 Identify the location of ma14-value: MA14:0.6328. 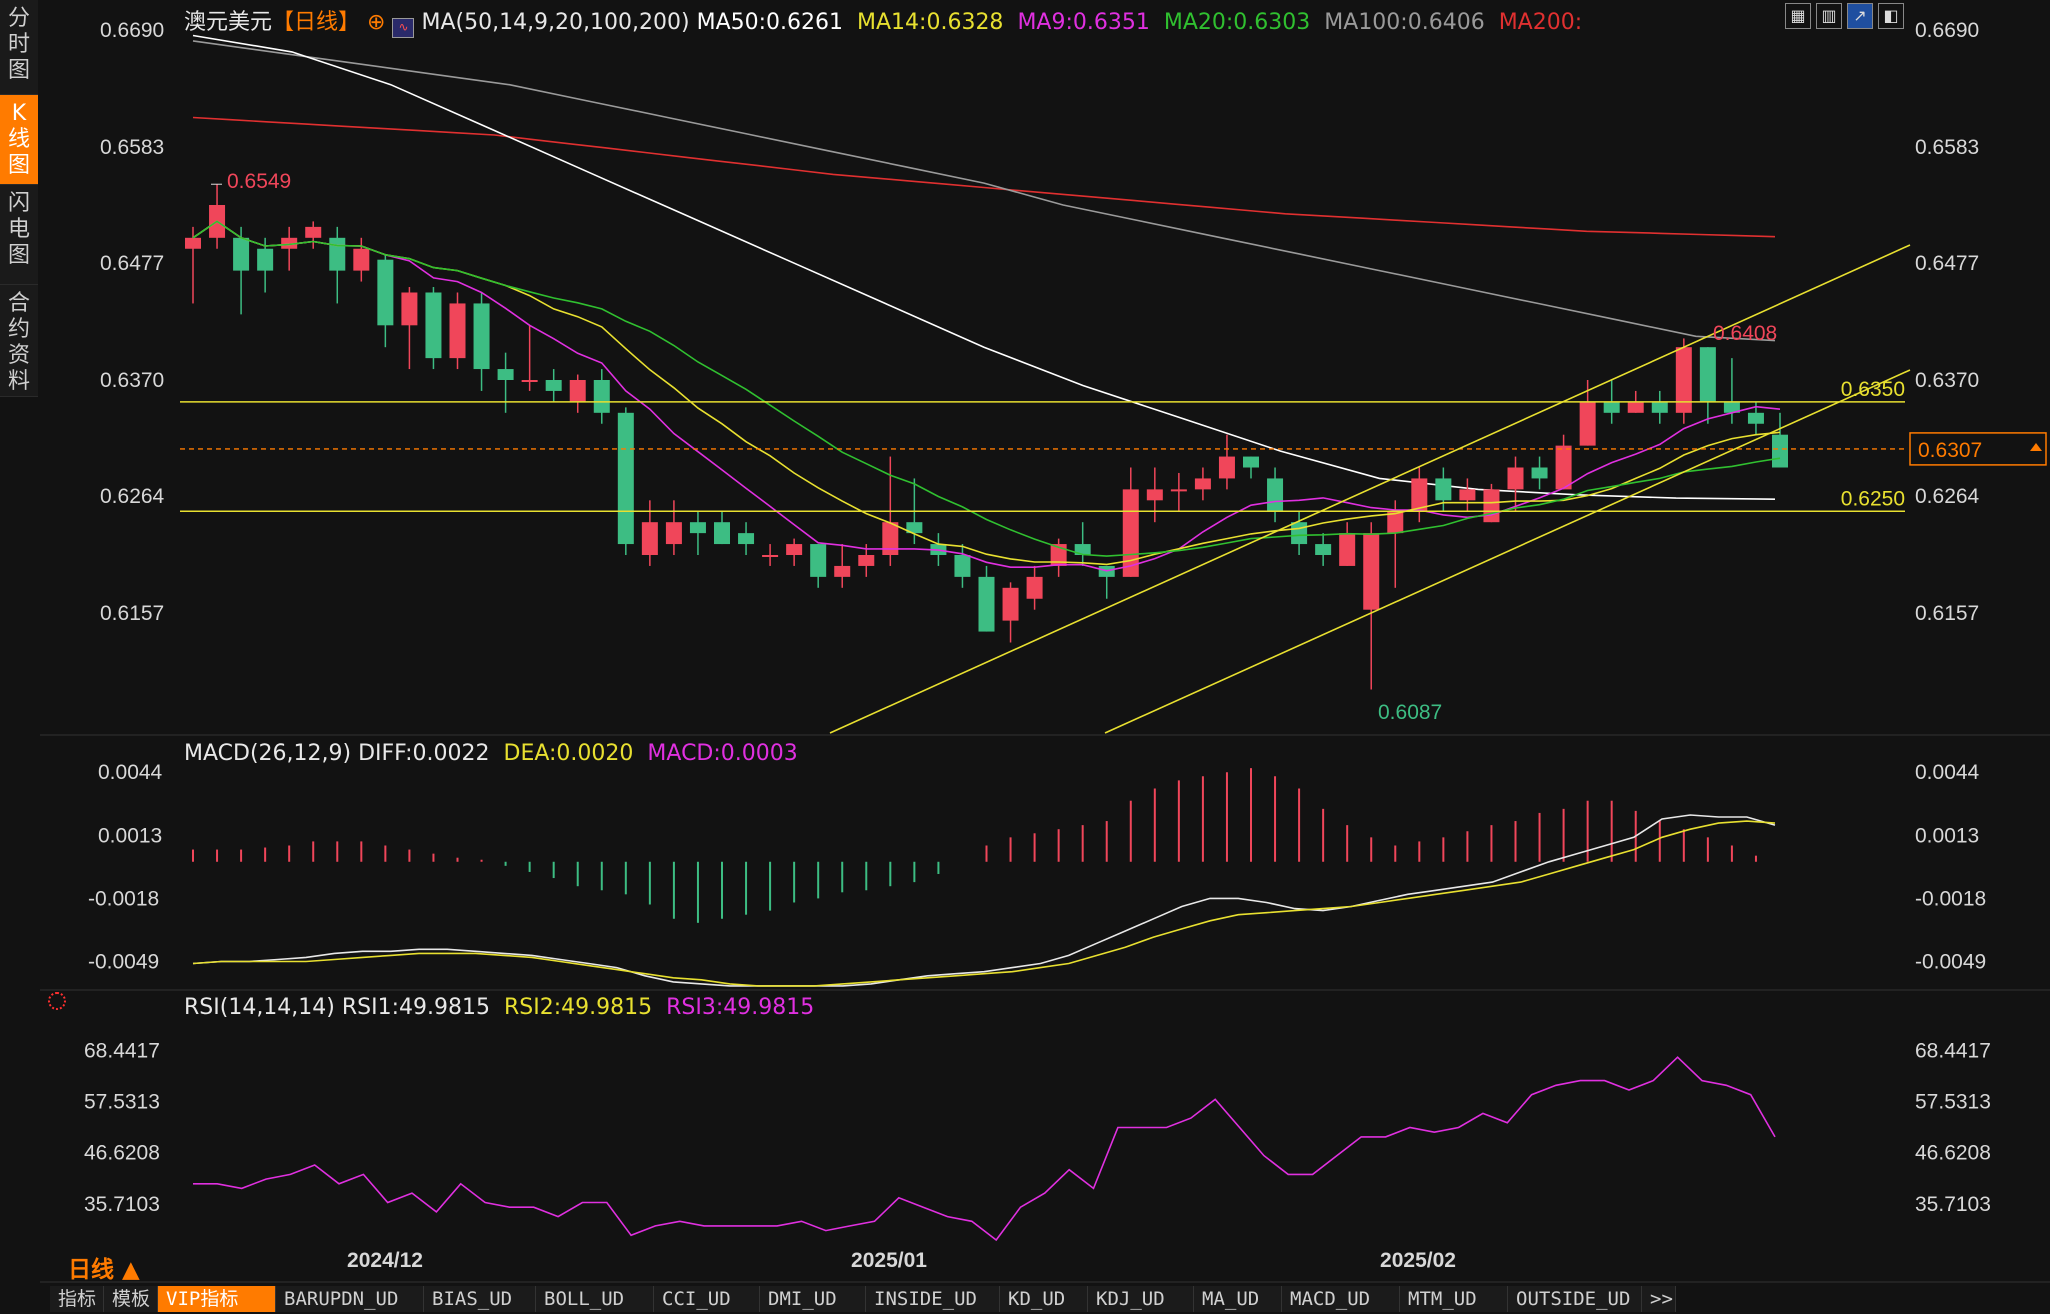
(930, 22).